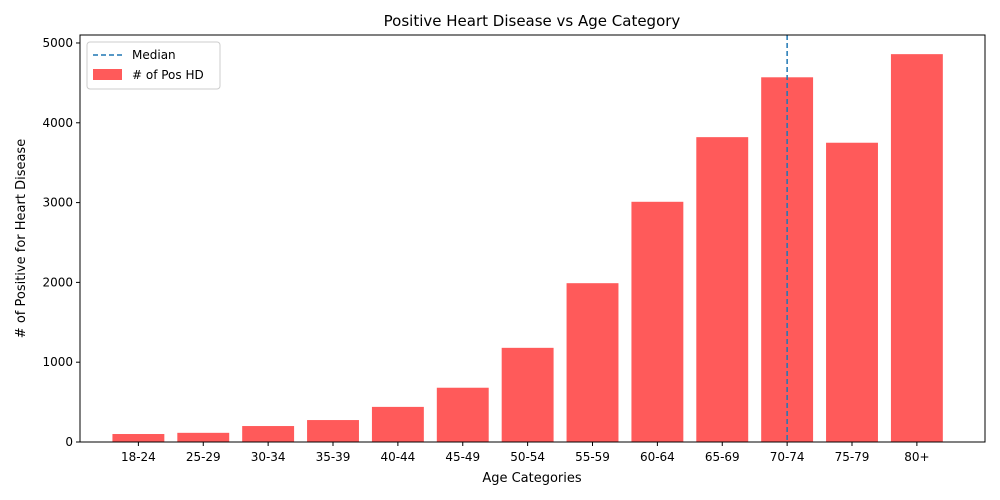 This screenshot has width=1000, height=500. Describe the element at coordinates (462, 457) in the screenshot. I see `x-tick-label-45-49: 45-49` at that location.